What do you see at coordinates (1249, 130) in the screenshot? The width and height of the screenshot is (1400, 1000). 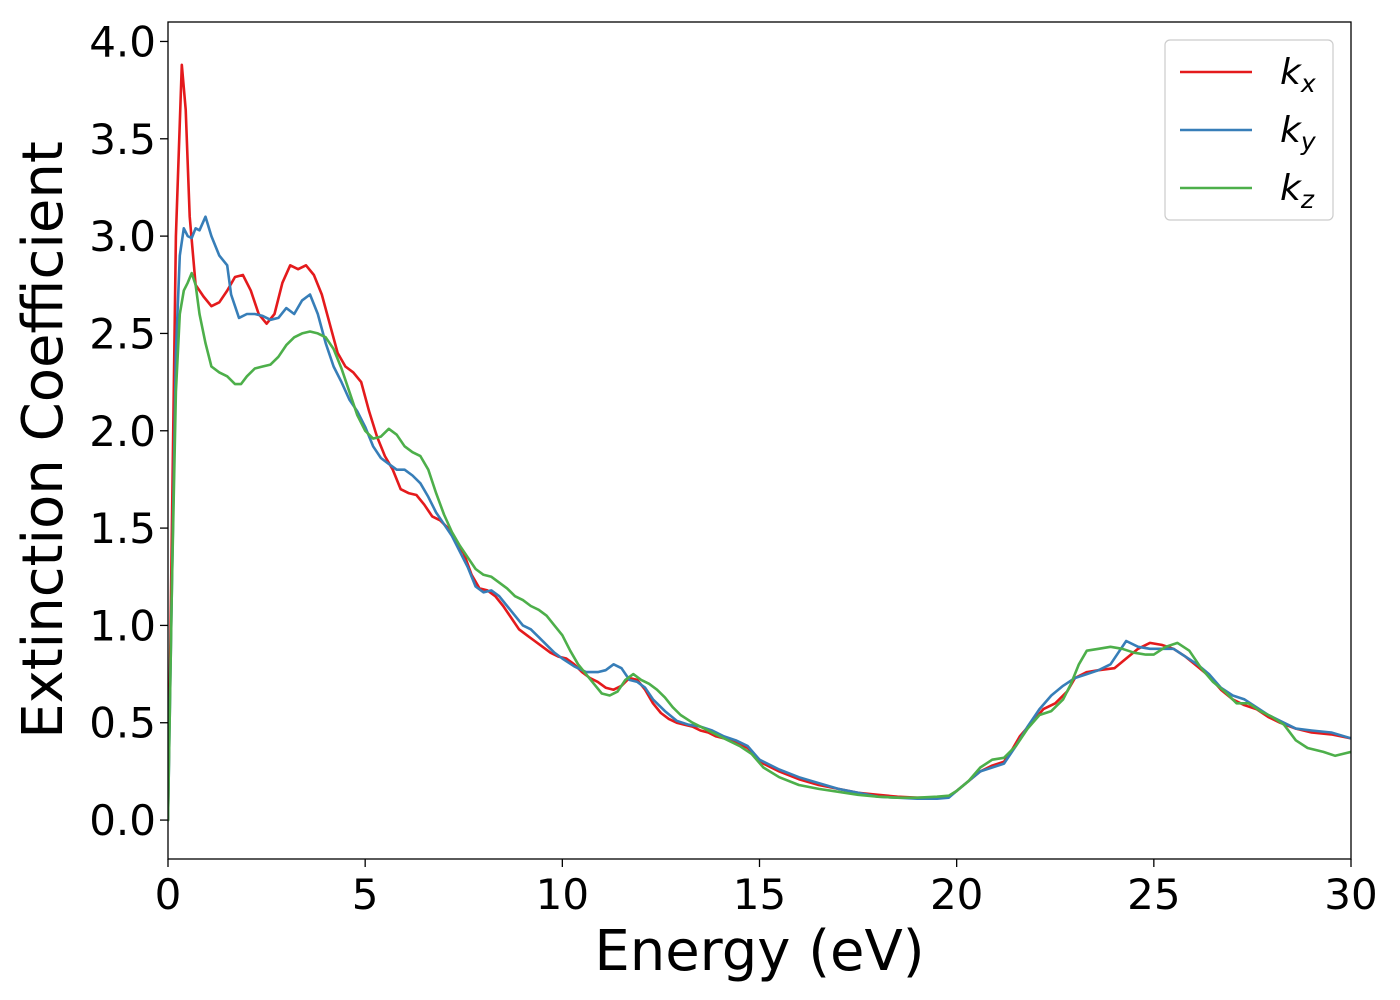 I see `legend: kx ky kz` at bounding box center [1249, 130].